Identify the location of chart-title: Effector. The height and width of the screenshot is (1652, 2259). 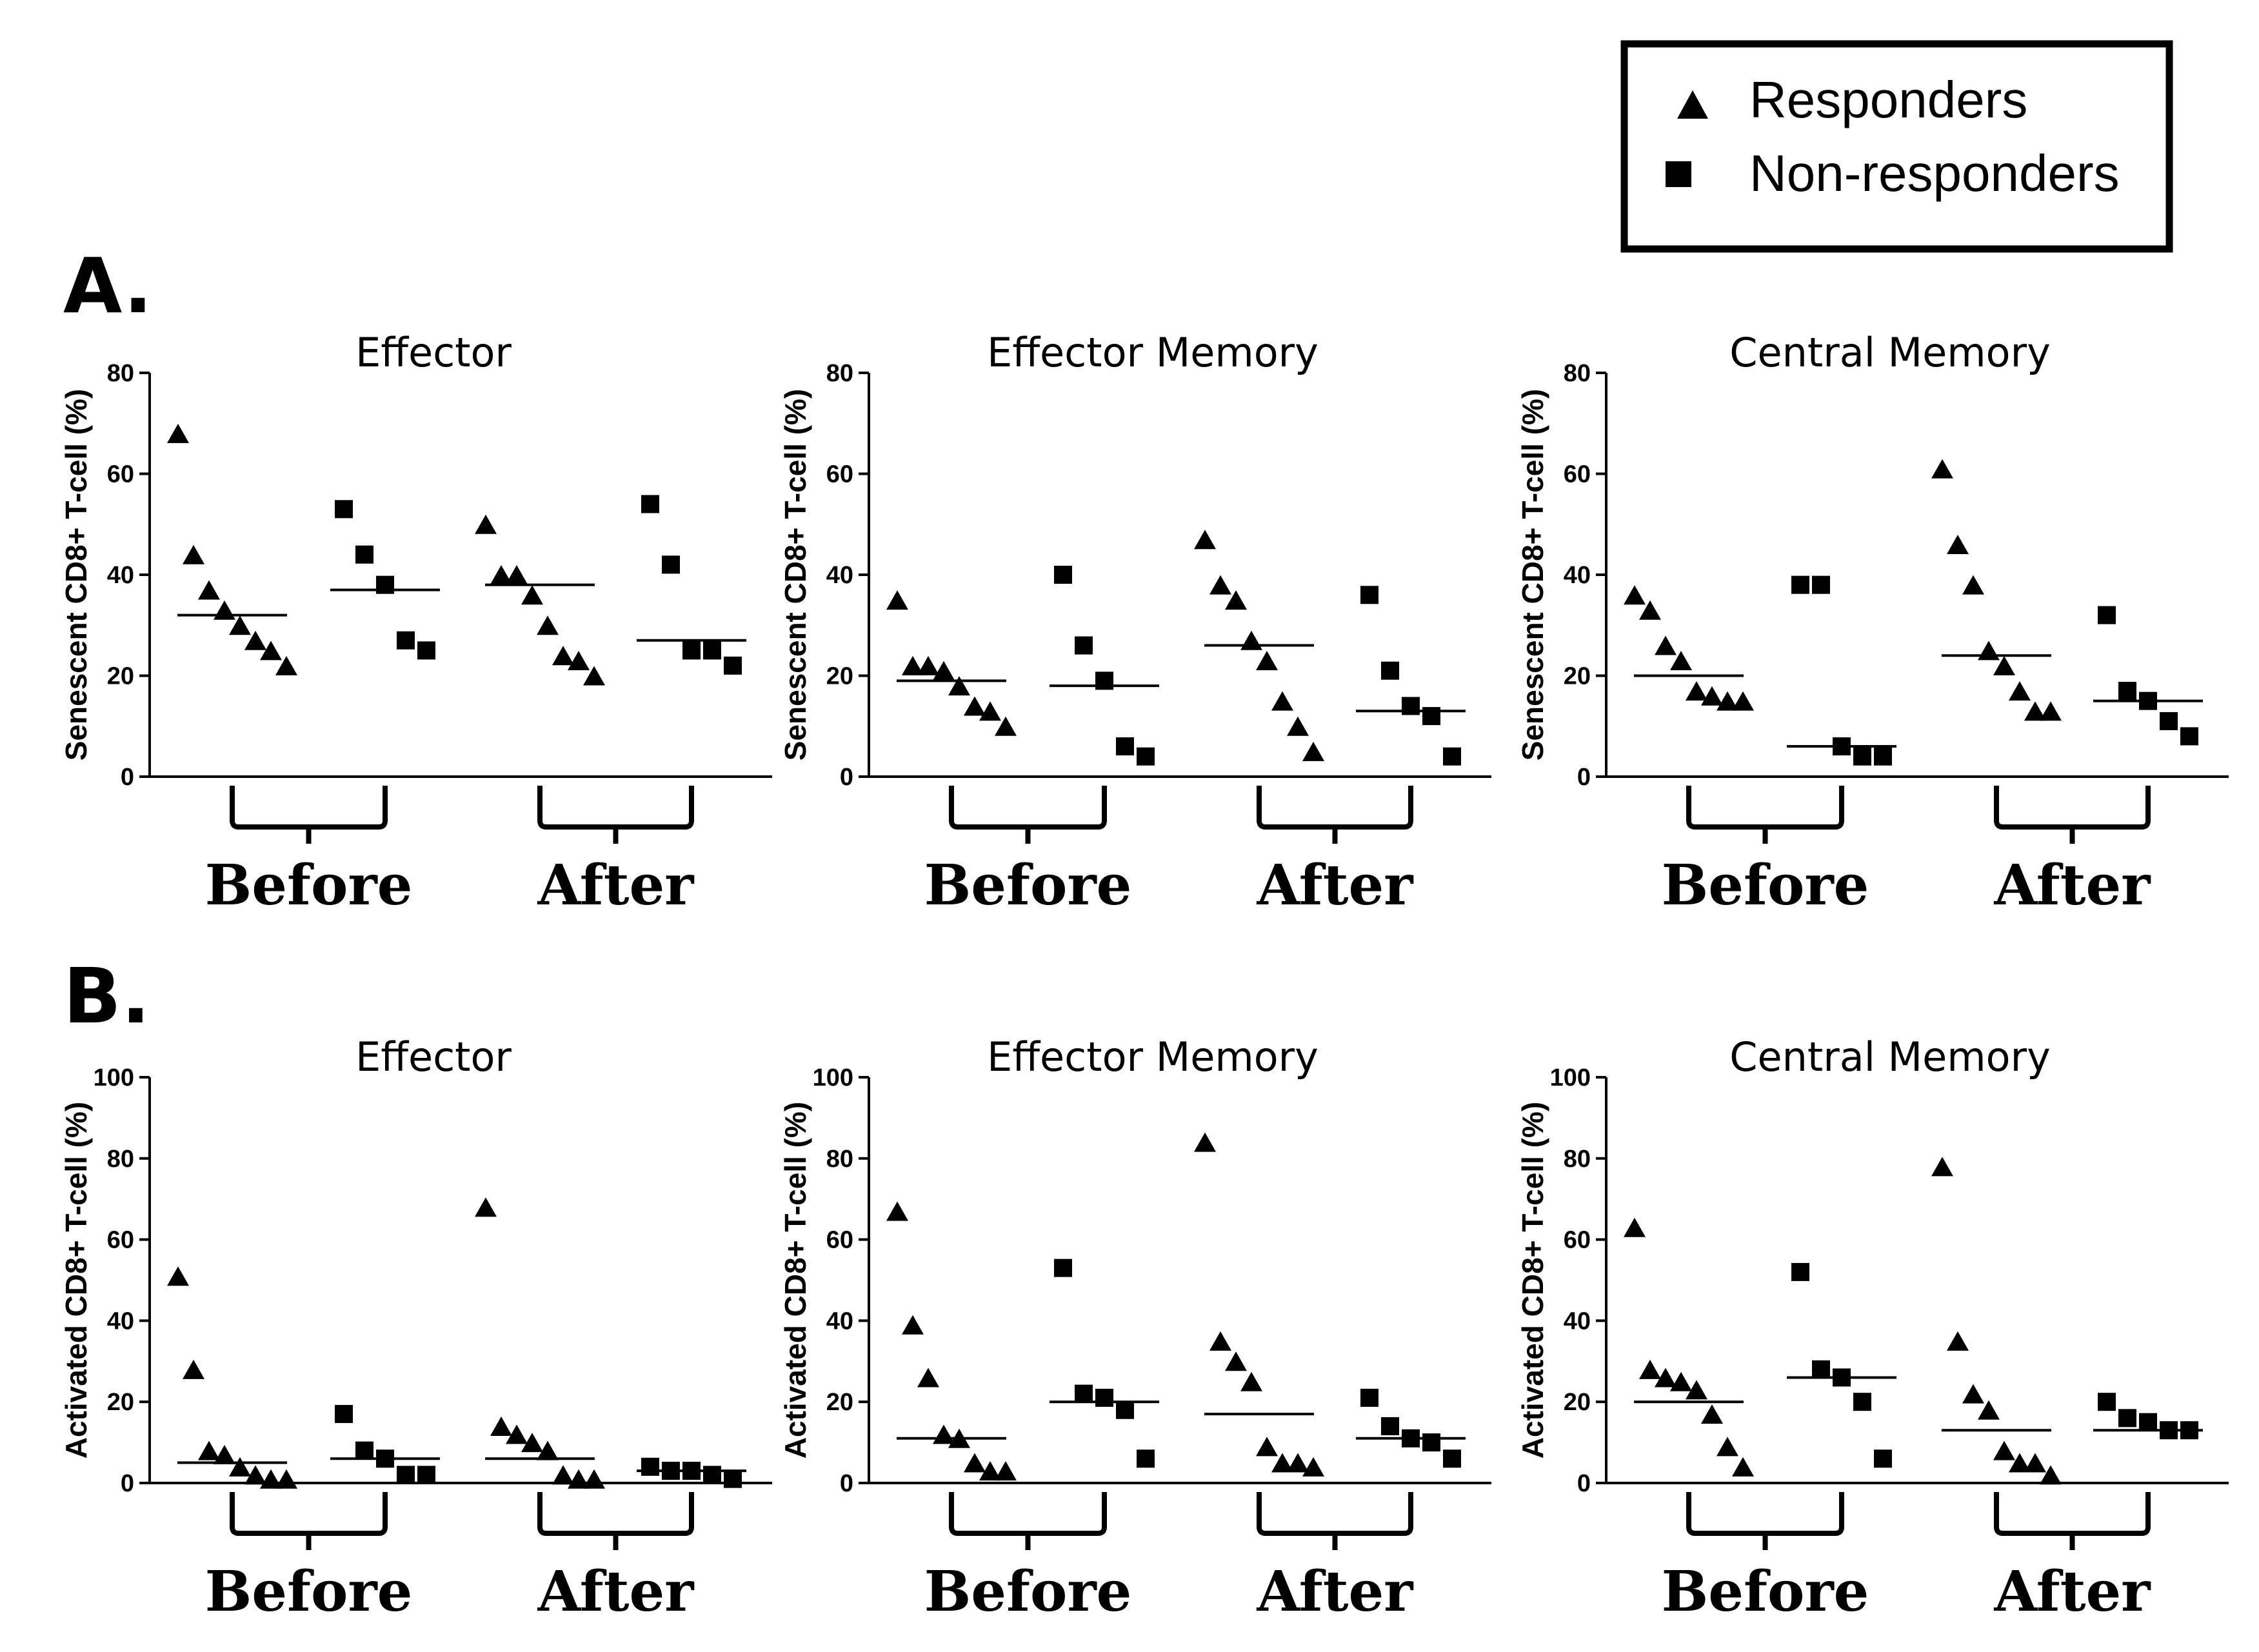
(433, 1056).